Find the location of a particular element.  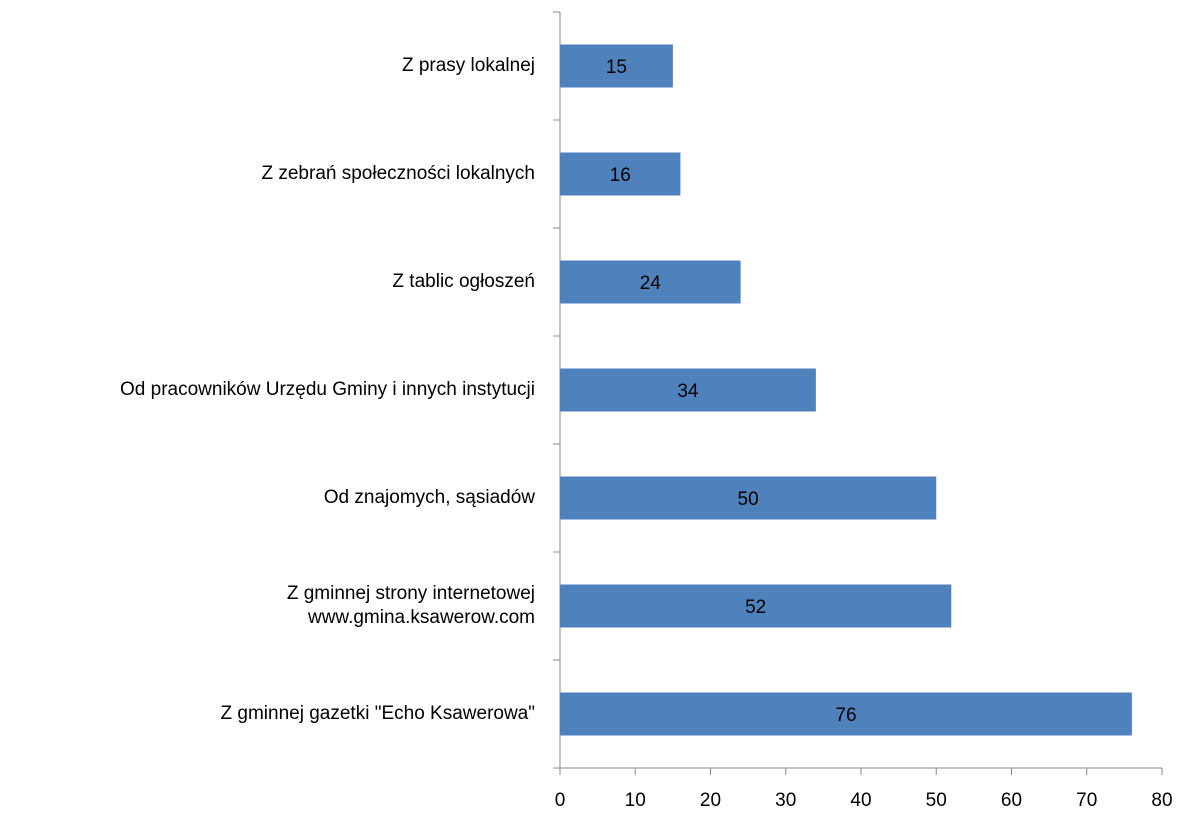

value-label: 50 is located at coordinates (748, 499).